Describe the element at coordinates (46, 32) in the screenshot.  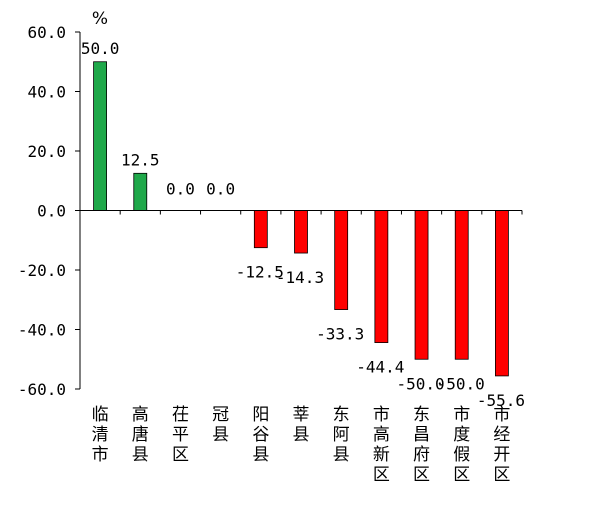
I see `y-tick-label: 60.0` at that location.